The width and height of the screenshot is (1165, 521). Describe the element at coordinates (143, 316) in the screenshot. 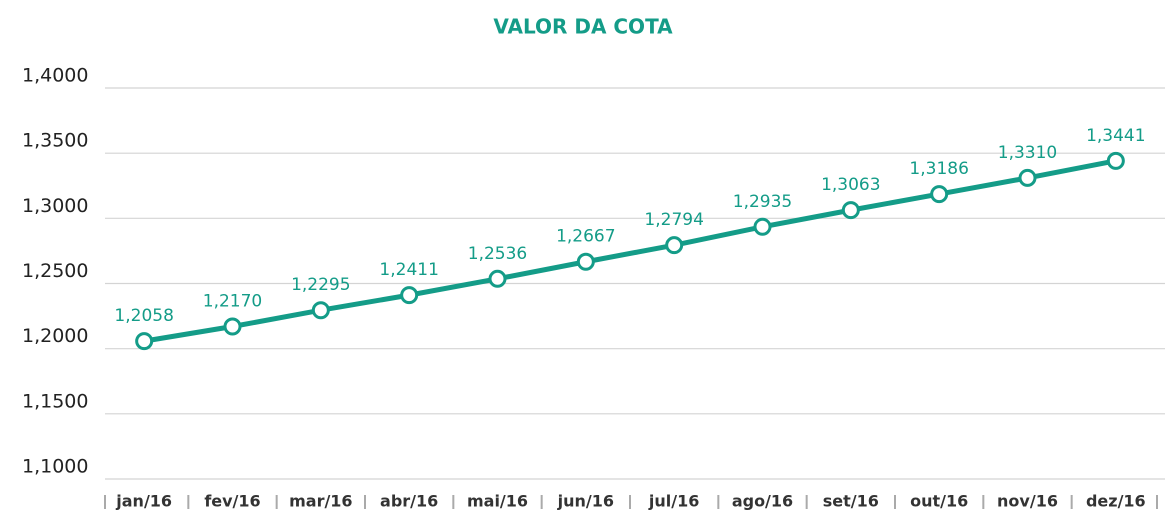

I see `data-label: 1,2058` at that location.